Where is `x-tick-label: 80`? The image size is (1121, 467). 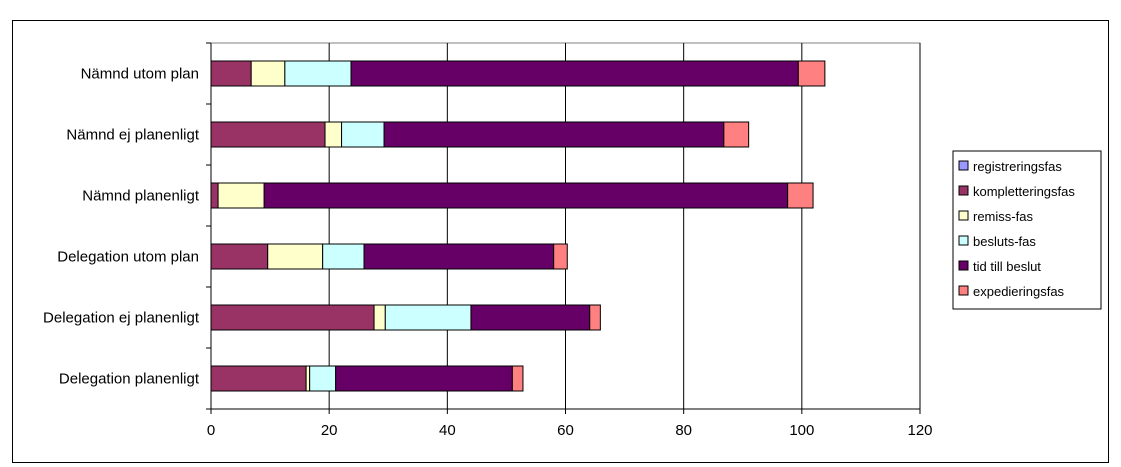 x-tick-label: 80 is located at coordinates (683, 430).